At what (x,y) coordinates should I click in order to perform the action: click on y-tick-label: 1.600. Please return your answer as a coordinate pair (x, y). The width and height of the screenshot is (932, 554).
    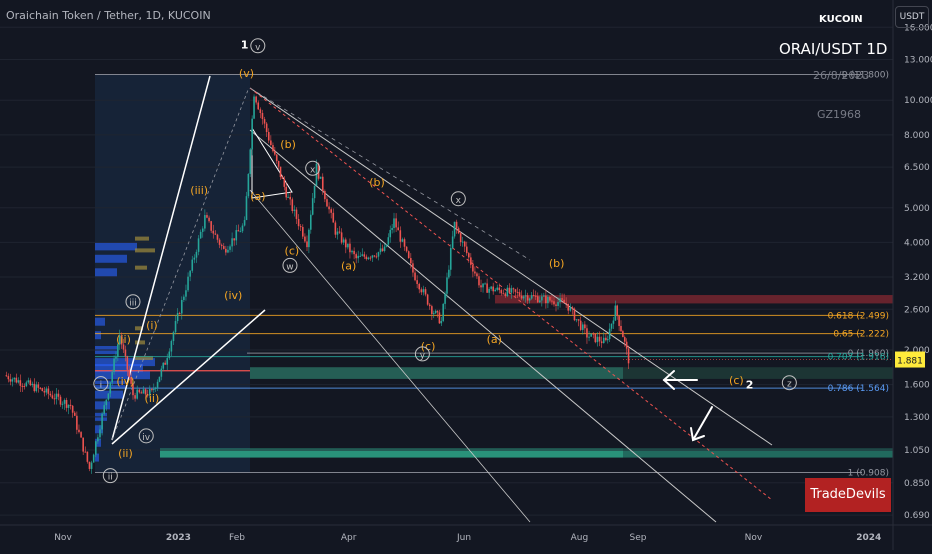
    Looking at the image, I should click on (917, 386).